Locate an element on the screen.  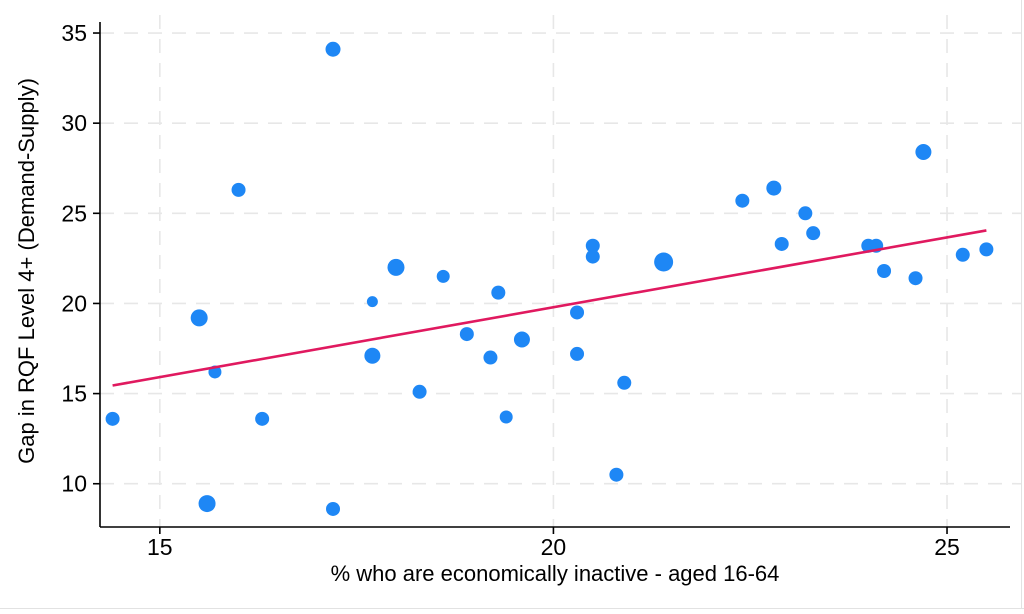
x-tick-label: 25 is located at coordinates (947, 547).